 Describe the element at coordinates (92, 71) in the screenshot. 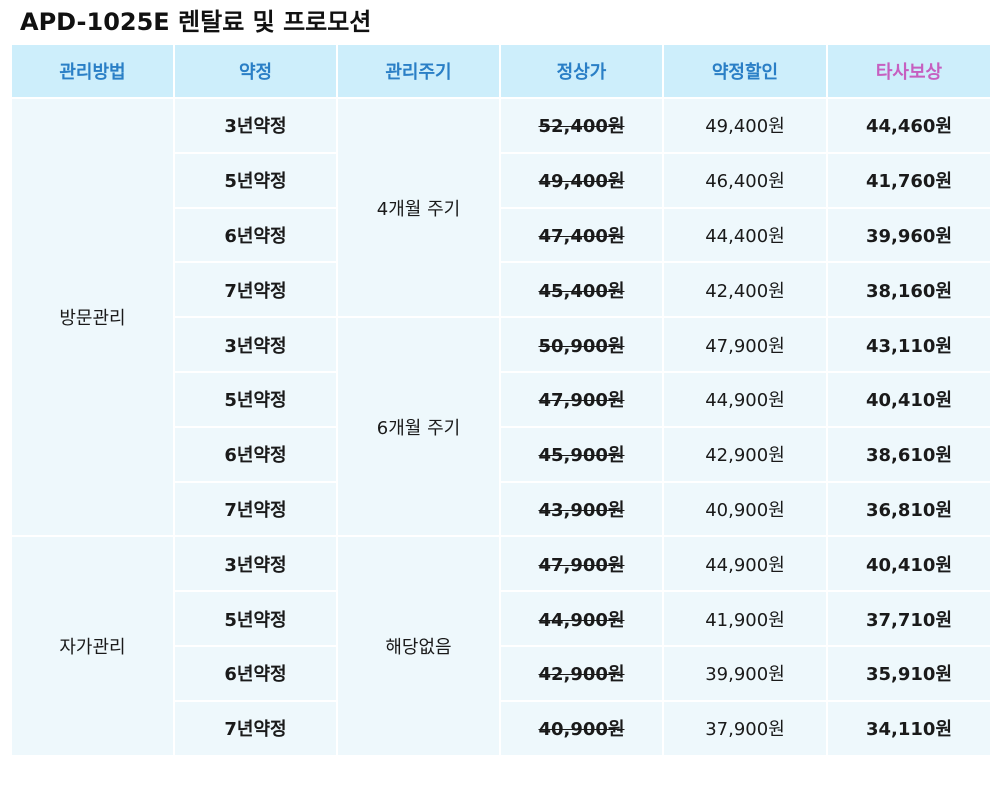

I see `header-method: 관리방법` at that location.